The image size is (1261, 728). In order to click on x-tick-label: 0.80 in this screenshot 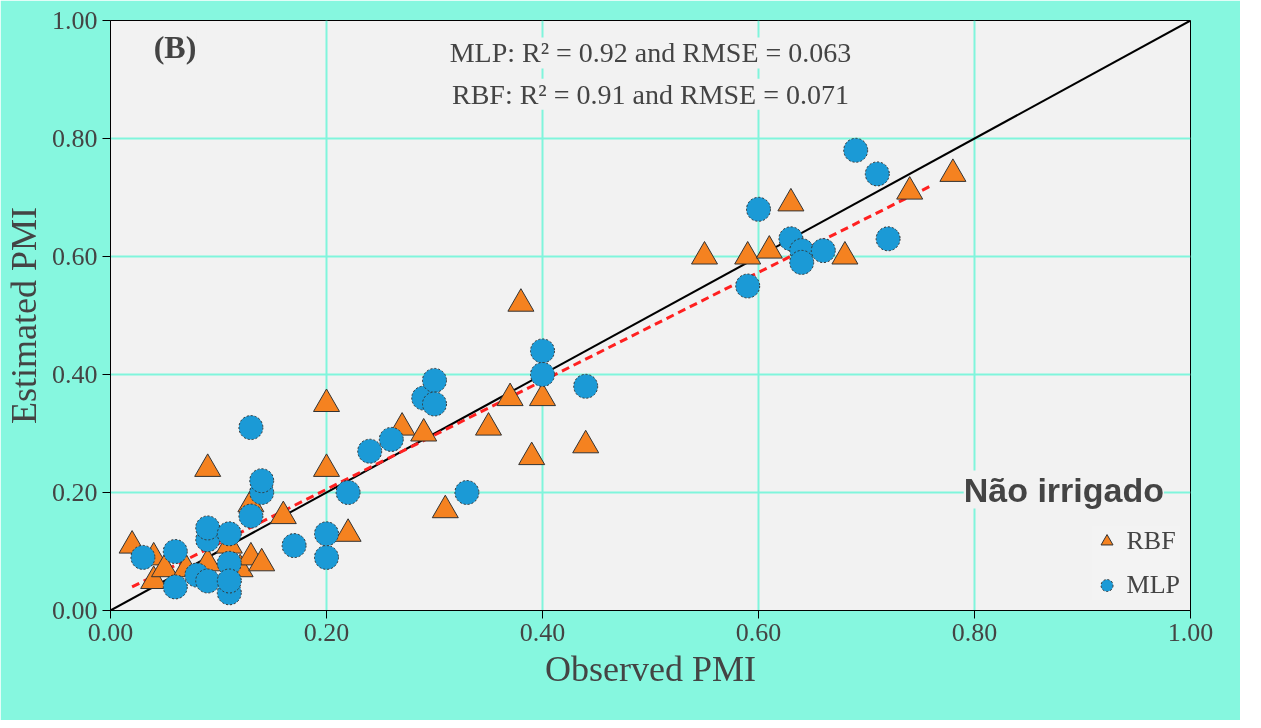, I will do `click(974, 632)`.